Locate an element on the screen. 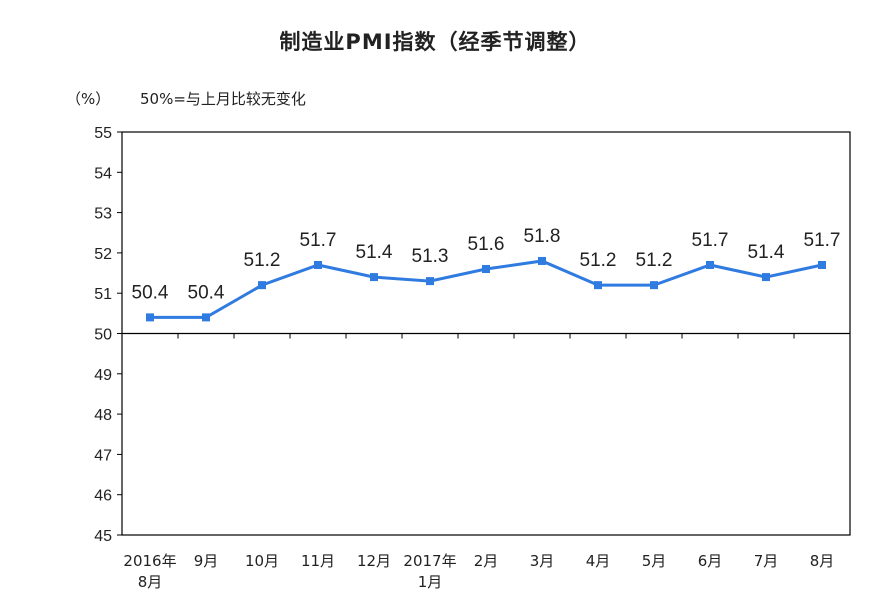  y-unit-label: （%） is located at coordinates (88, 99).